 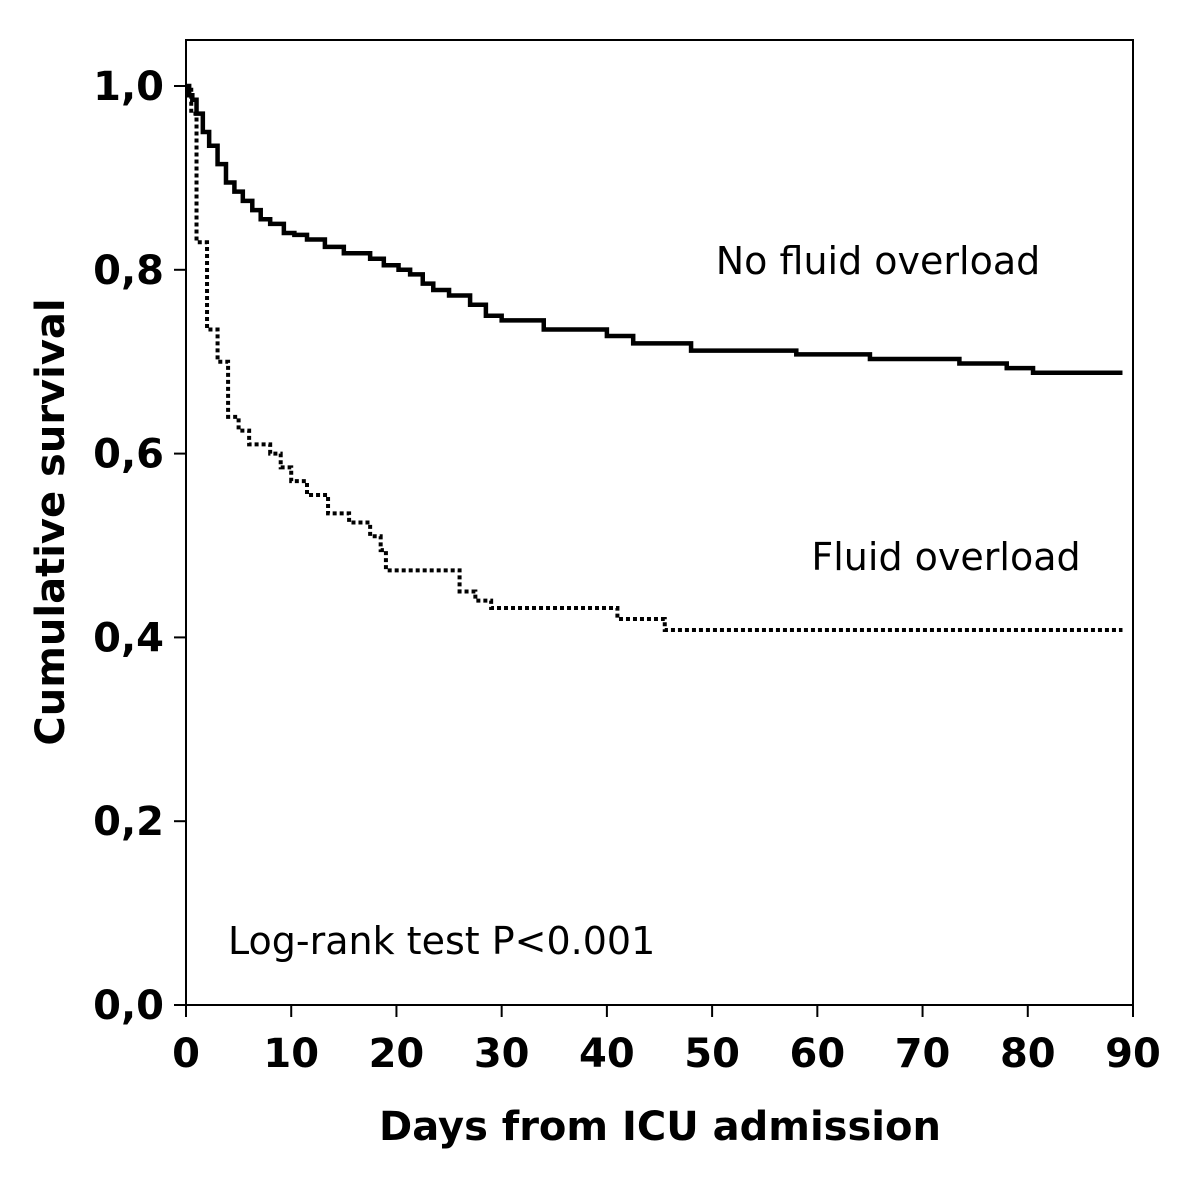 What do you see at coordinates (923, 1054) in the screenshot?
I see `x-tick-label: 70` at bounding box center [923, 1054].